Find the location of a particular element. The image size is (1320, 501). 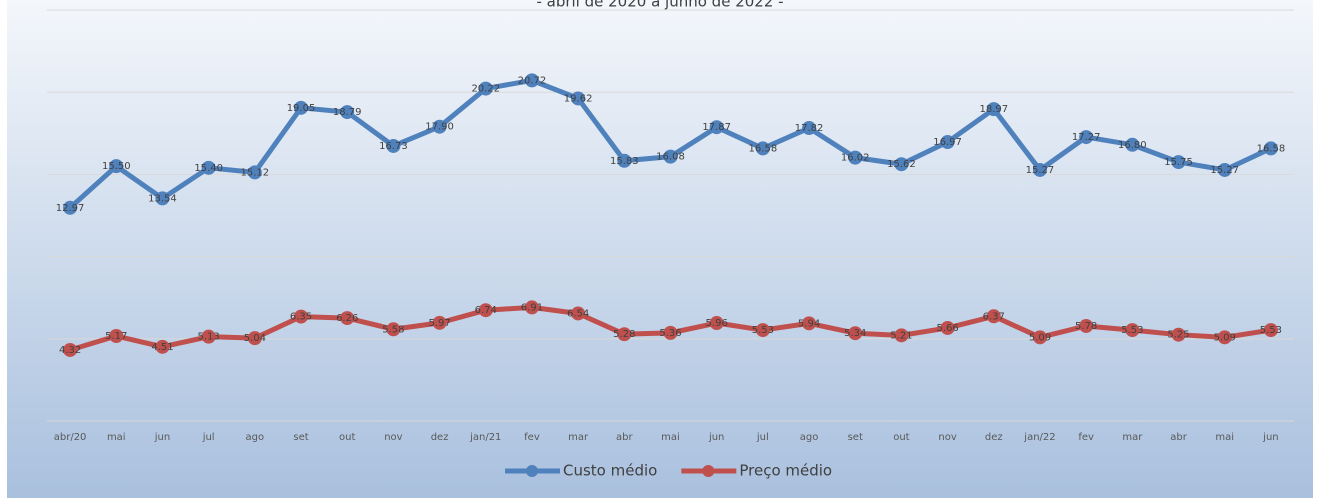

data-label: 15.27 is located at coordinates (1224, 170).